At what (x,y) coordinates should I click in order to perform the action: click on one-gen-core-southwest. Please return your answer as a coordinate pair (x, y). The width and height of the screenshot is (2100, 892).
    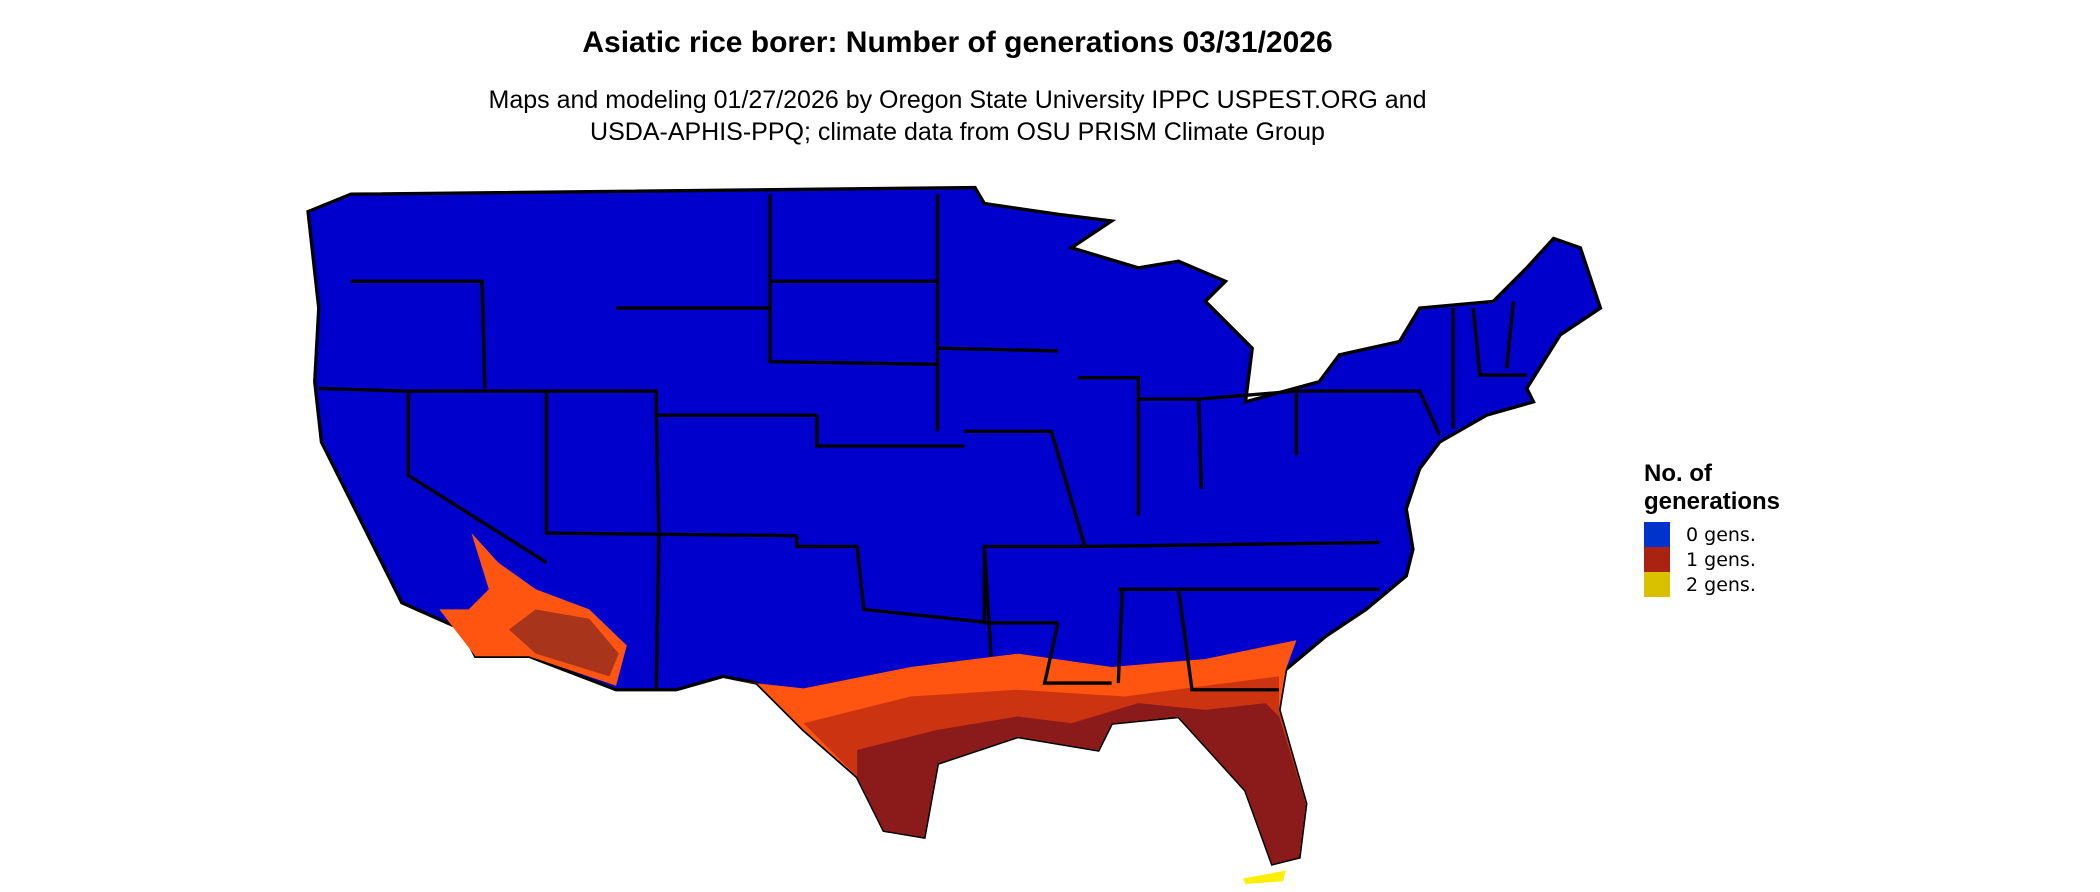
    Looking at the image, I should click on (563, 643).